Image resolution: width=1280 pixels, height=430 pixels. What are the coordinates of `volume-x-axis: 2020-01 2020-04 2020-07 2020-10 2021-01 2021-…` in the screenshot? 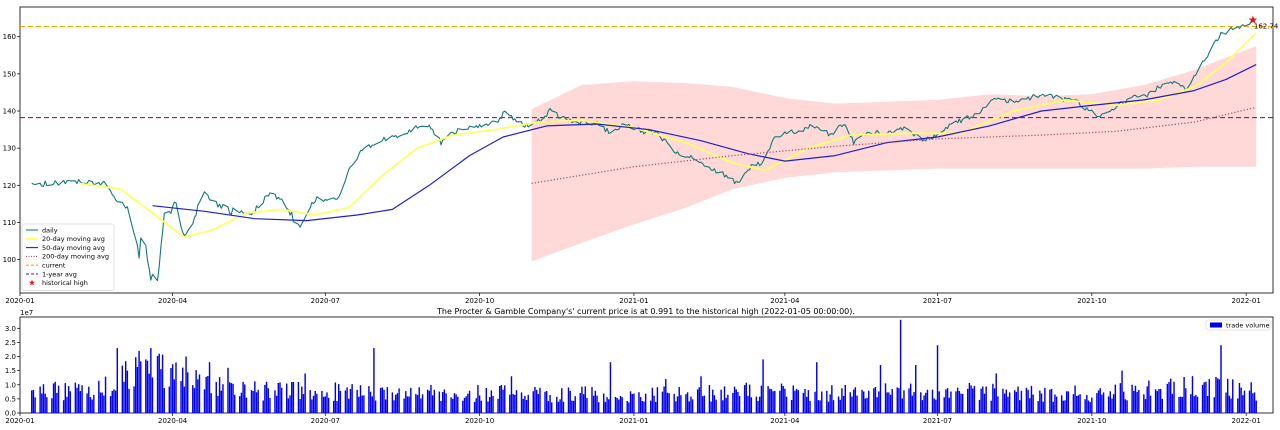 It's located at (633, 419).